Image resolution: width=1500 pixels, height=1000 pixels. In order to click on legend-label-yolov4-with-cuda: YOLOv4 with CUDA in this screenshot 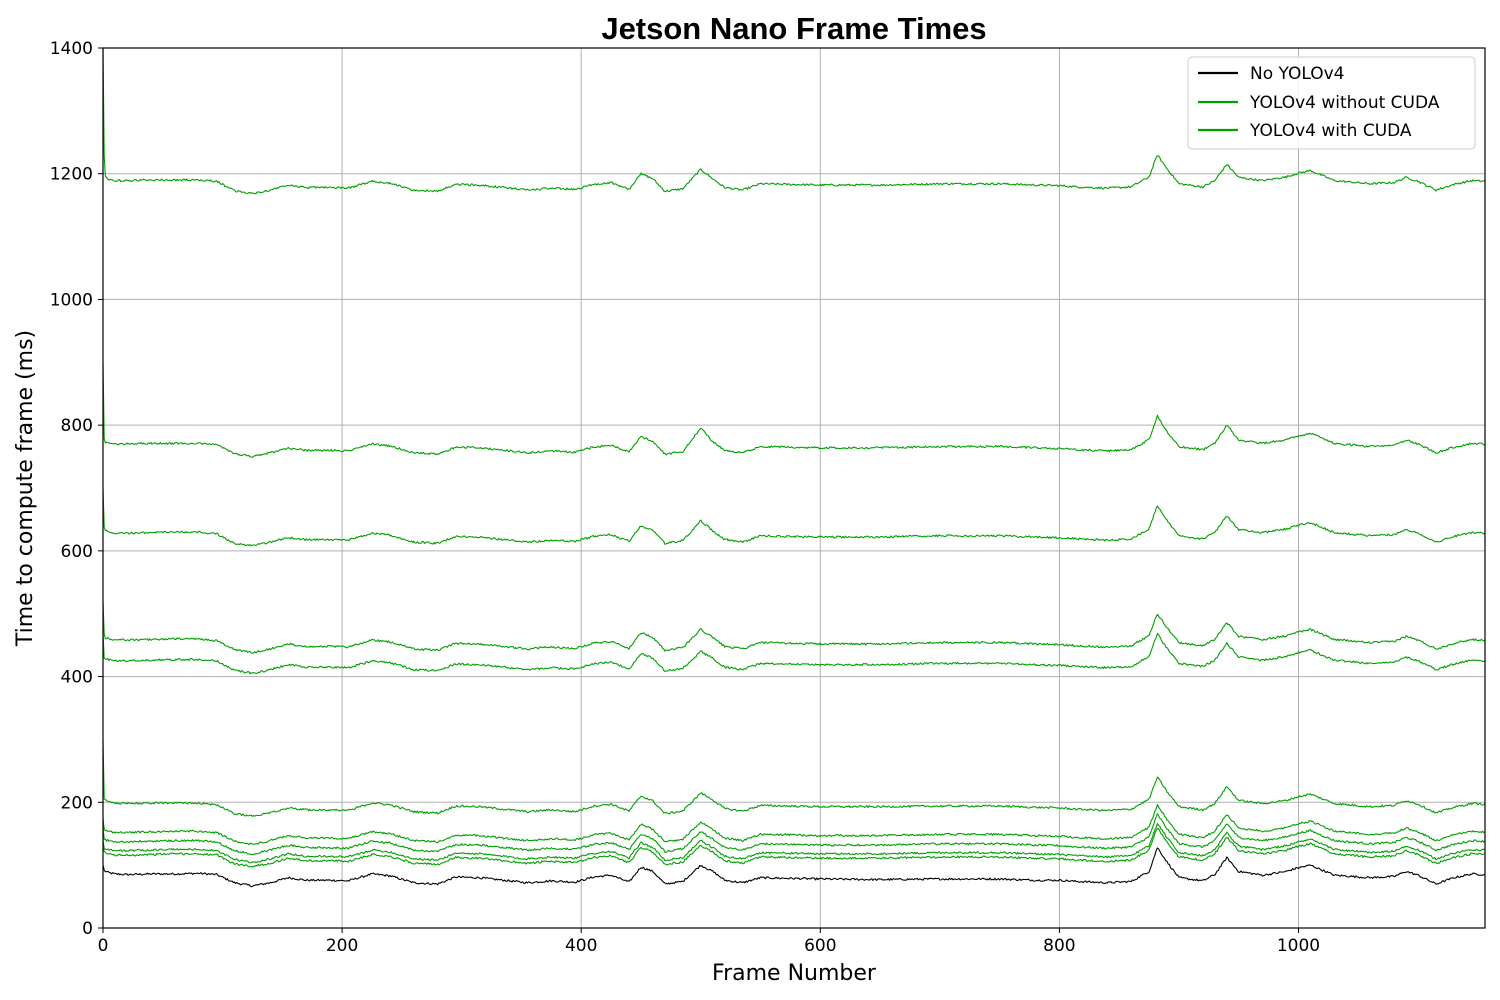, I will do `click(1330, 131)`.